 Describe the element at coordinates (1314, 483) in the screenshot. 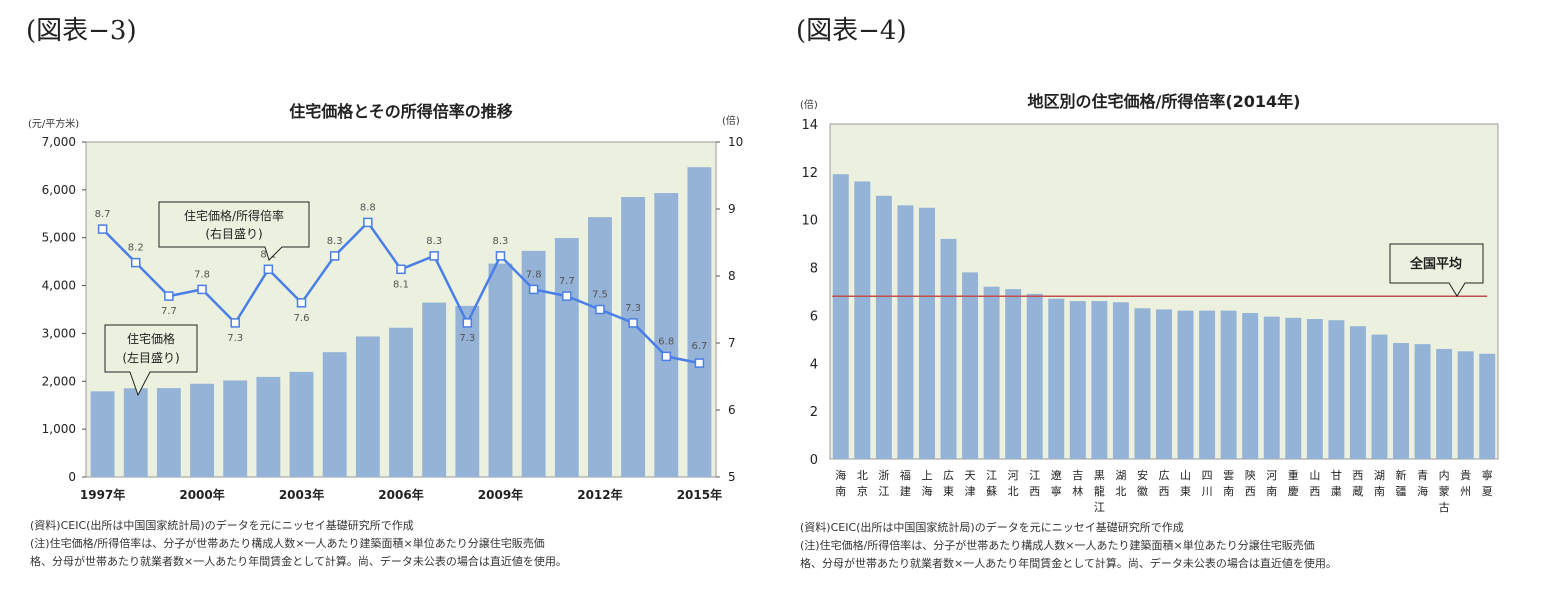

I see `region-label: 山西` at that location.